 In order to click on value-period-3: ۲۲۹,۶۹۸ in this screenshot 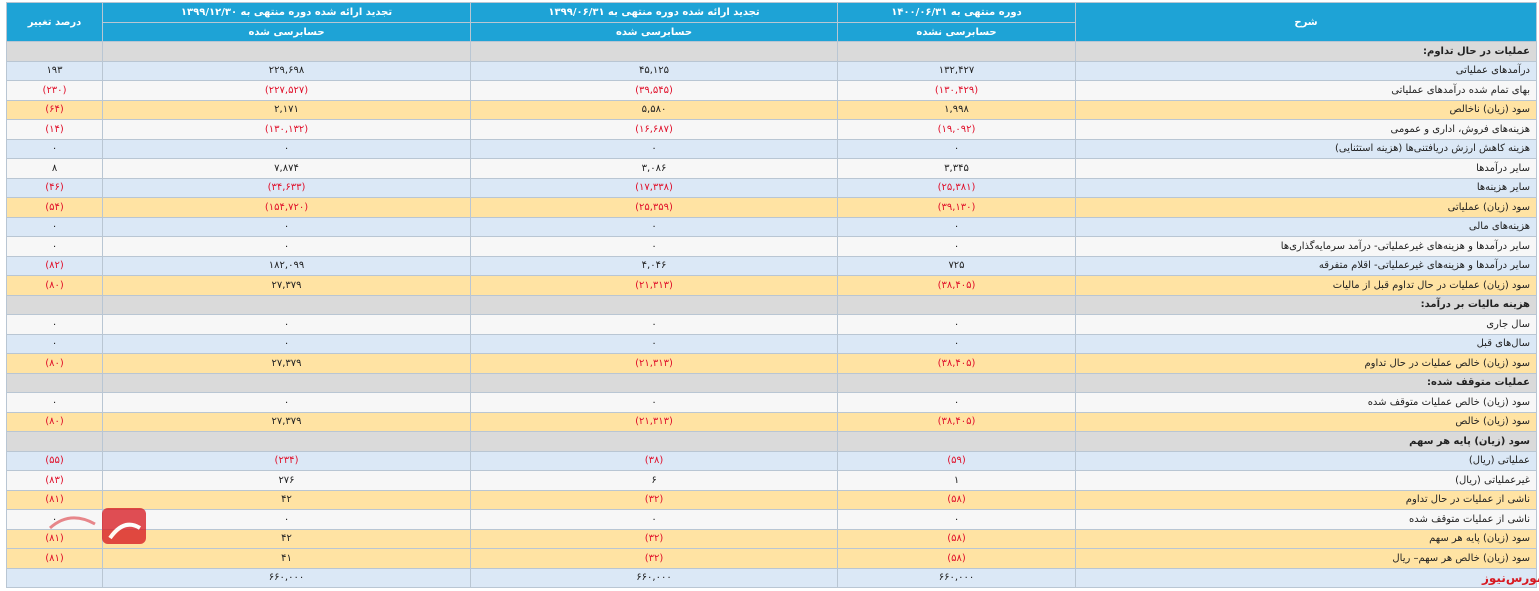, I will do `click(286, 70)`.